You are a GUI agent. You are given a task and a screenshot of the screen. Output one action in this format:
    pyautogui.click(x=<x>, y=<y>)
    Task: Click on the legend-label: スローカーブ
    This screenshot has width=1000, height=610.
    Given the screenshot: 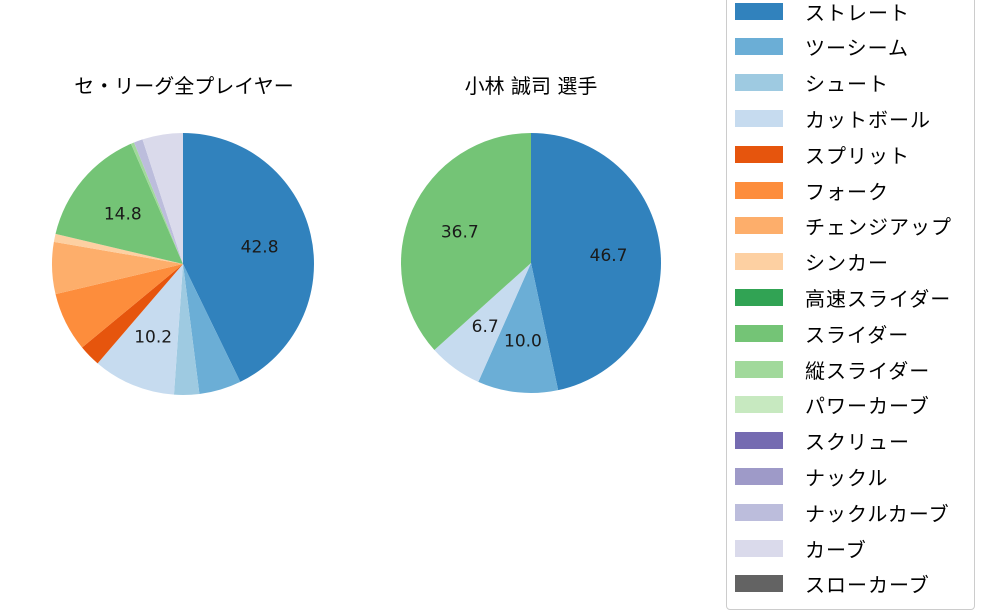 What is the action you would take?
    pyautogui.click(x=867, y=585)
    